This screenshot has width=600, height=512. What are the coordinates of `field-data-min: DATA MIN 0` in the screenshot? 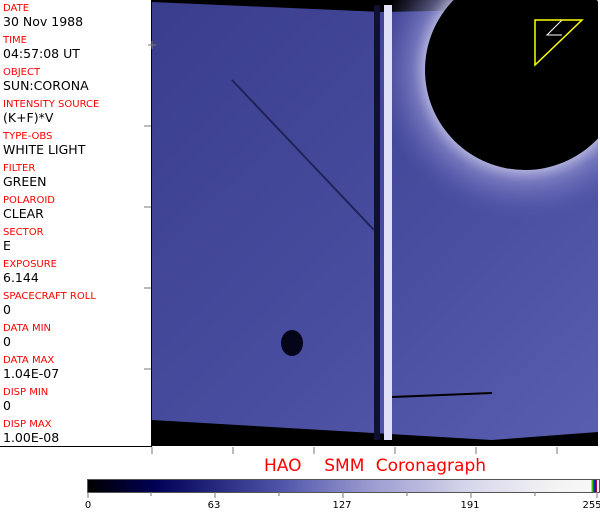 It's located at (27, 336).